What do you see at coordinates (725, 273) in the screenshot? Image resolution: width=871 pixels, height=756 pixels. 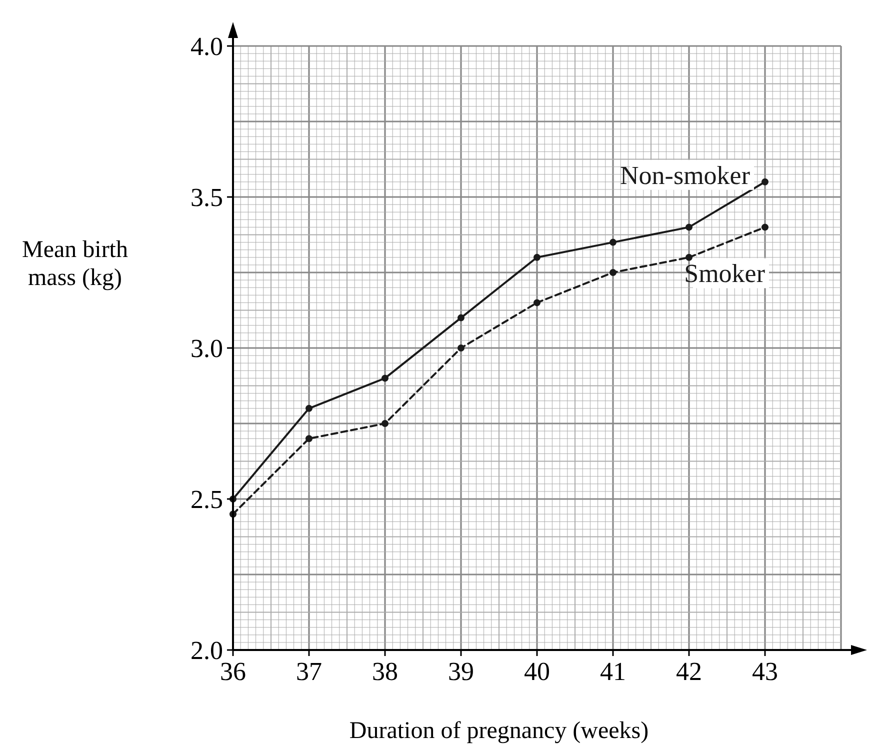 I see `series-label: Smoker` at bounding box center [725, 273].